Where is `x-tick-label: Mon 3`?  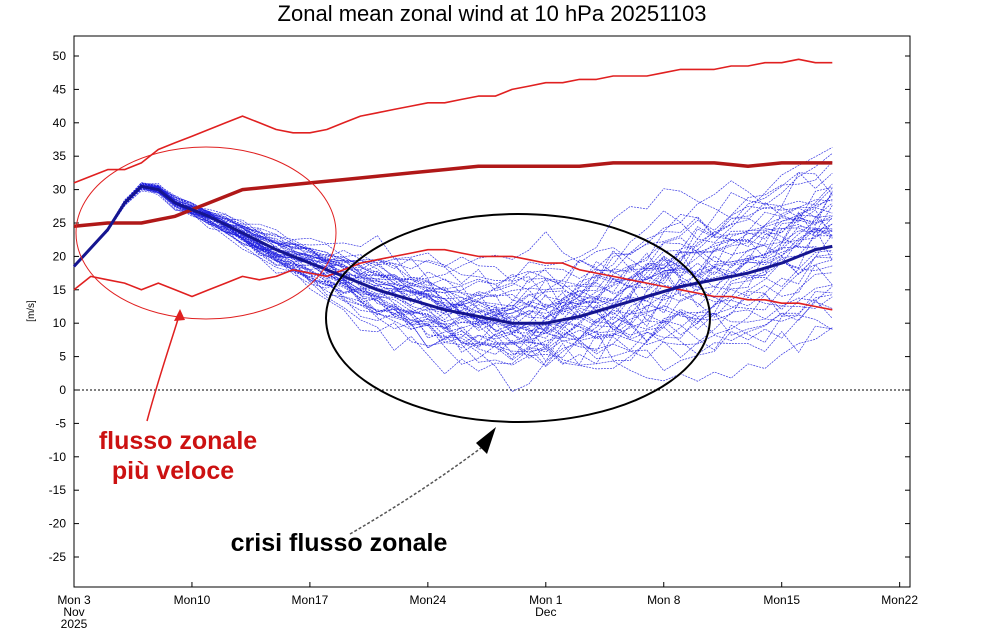
x-tick-label: Mon 3 is located at coordinates (74, 600).